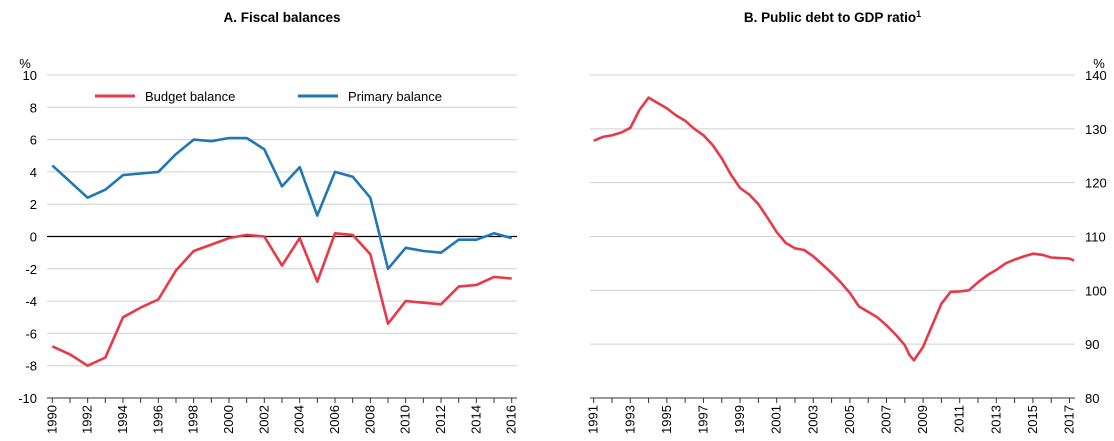  I want to click on x-tick-label: 2017, so click(1069, 419).